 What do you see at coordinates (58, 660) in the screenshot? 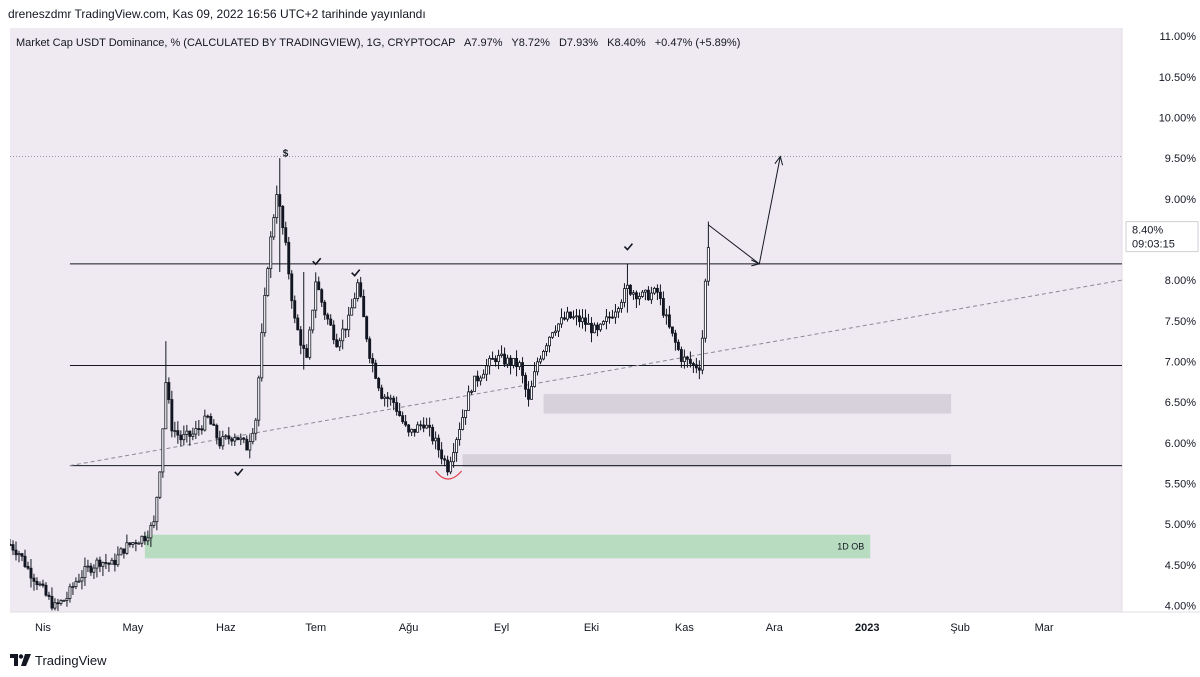
I see `footer: TradingView` at bounding box center [58, 660].